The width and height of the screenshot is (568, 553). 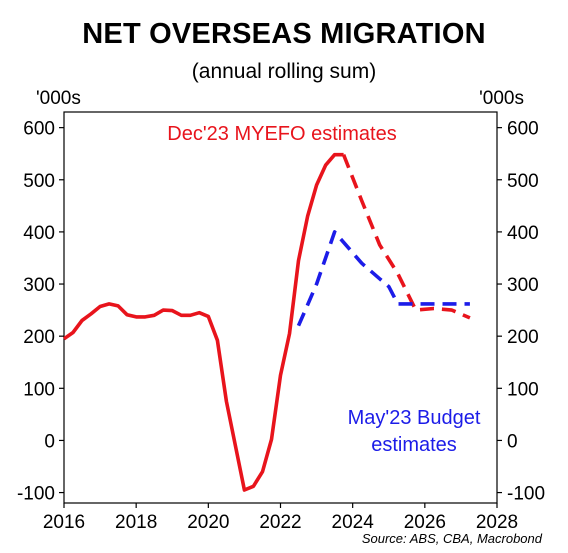 I want to click on y-tick-label-right: 100, so click(x=523, y=389).